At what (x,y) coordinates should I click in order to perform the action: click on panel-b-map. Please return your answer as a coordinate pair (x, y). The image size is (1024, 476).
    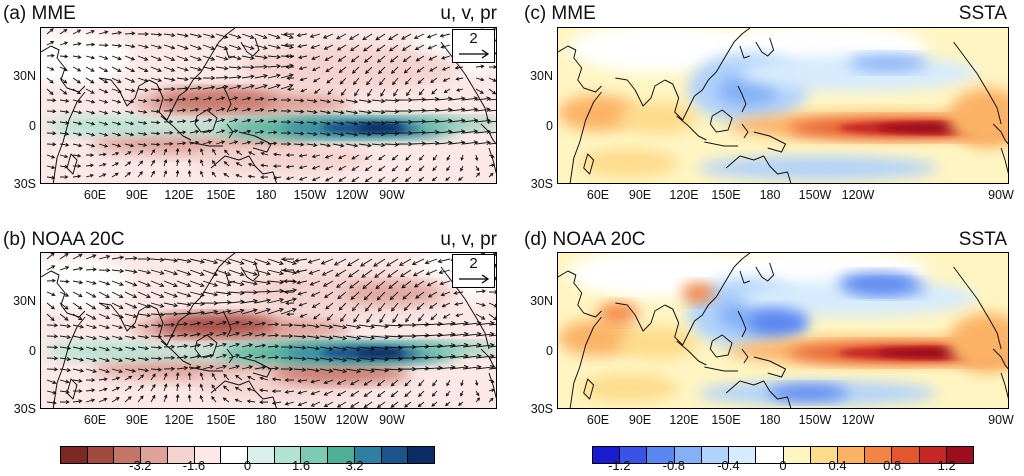
    Looking at the image, I should click on (268, 330).